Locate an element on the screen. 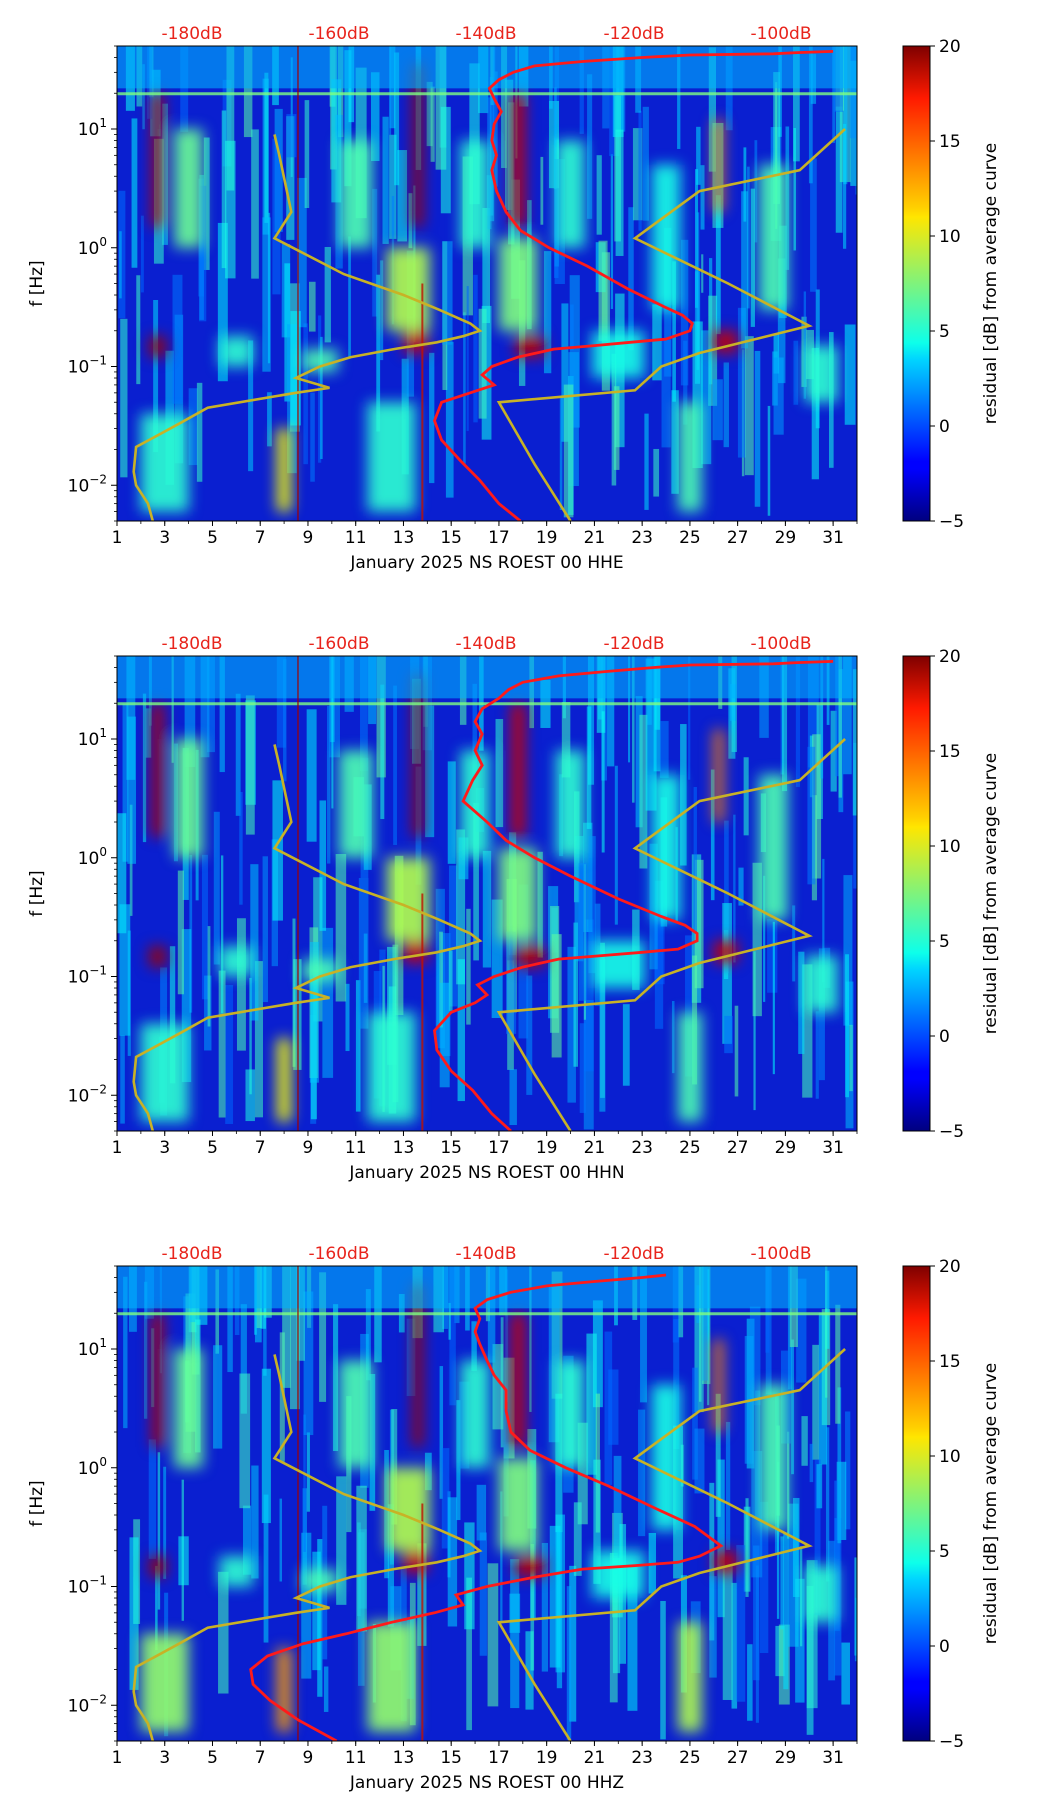  x-axis-label: January 2025 NS ROEST 00 HHZ is located at coordinates (486, 1783).